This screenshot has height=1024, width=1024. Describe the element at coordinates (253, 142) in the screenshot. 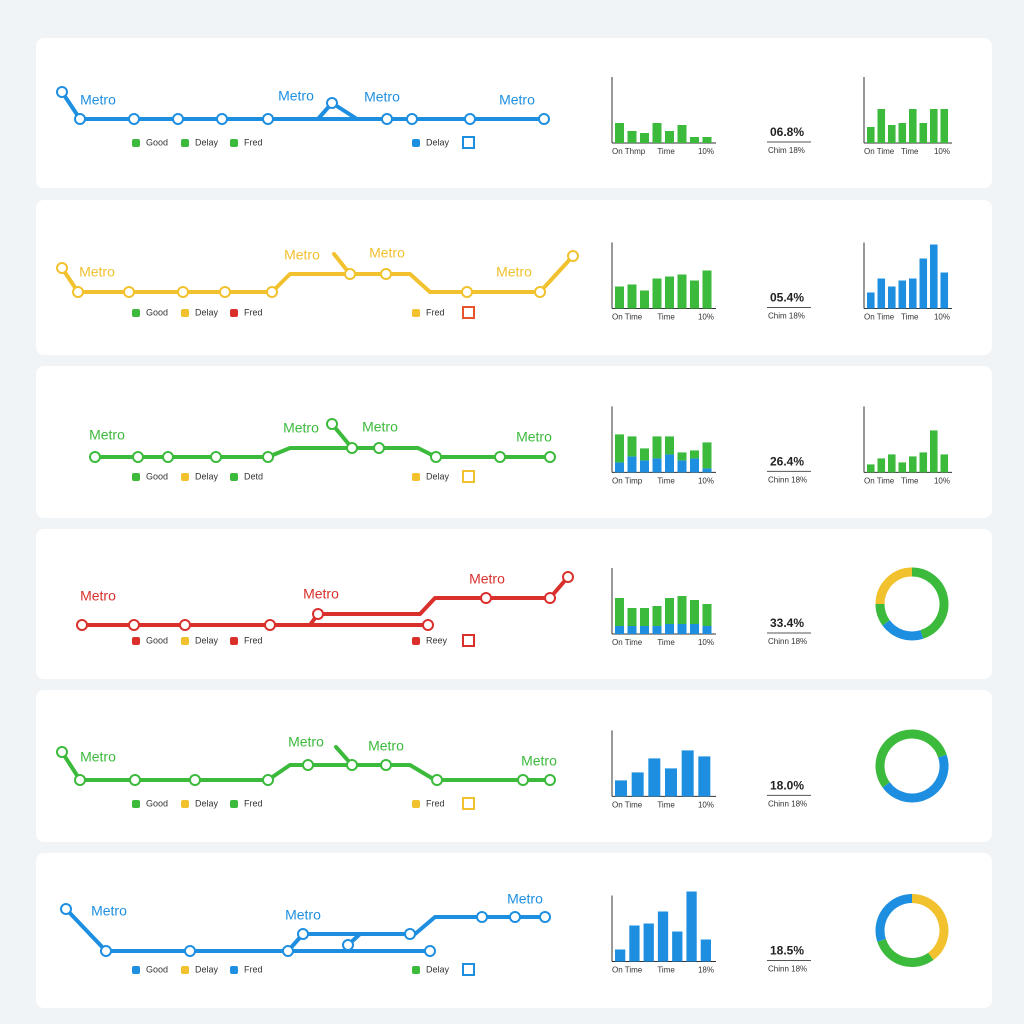

I see `legend-label: Fred` at that location.